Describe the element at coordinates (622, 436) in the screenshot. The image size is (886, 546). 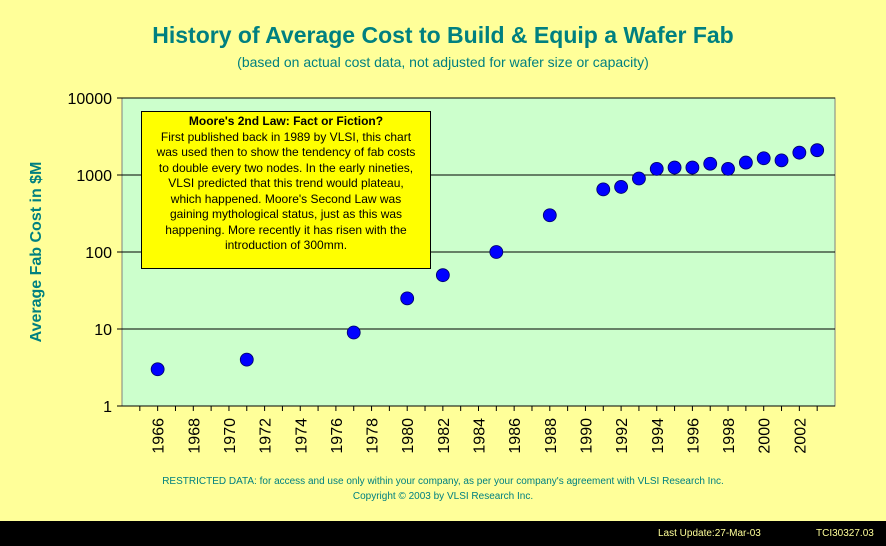
I see `x-tick-label: 1992` at that location.